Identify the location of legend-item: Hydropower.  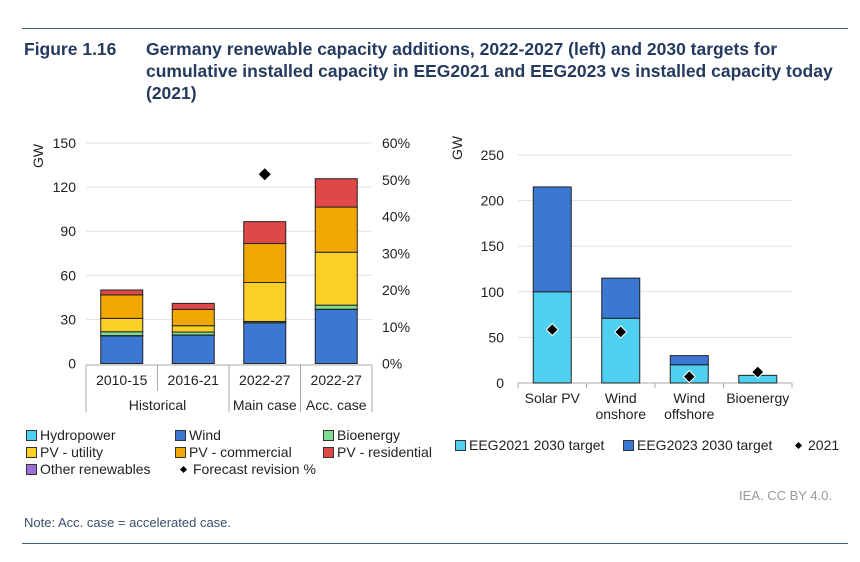
(70, 435).